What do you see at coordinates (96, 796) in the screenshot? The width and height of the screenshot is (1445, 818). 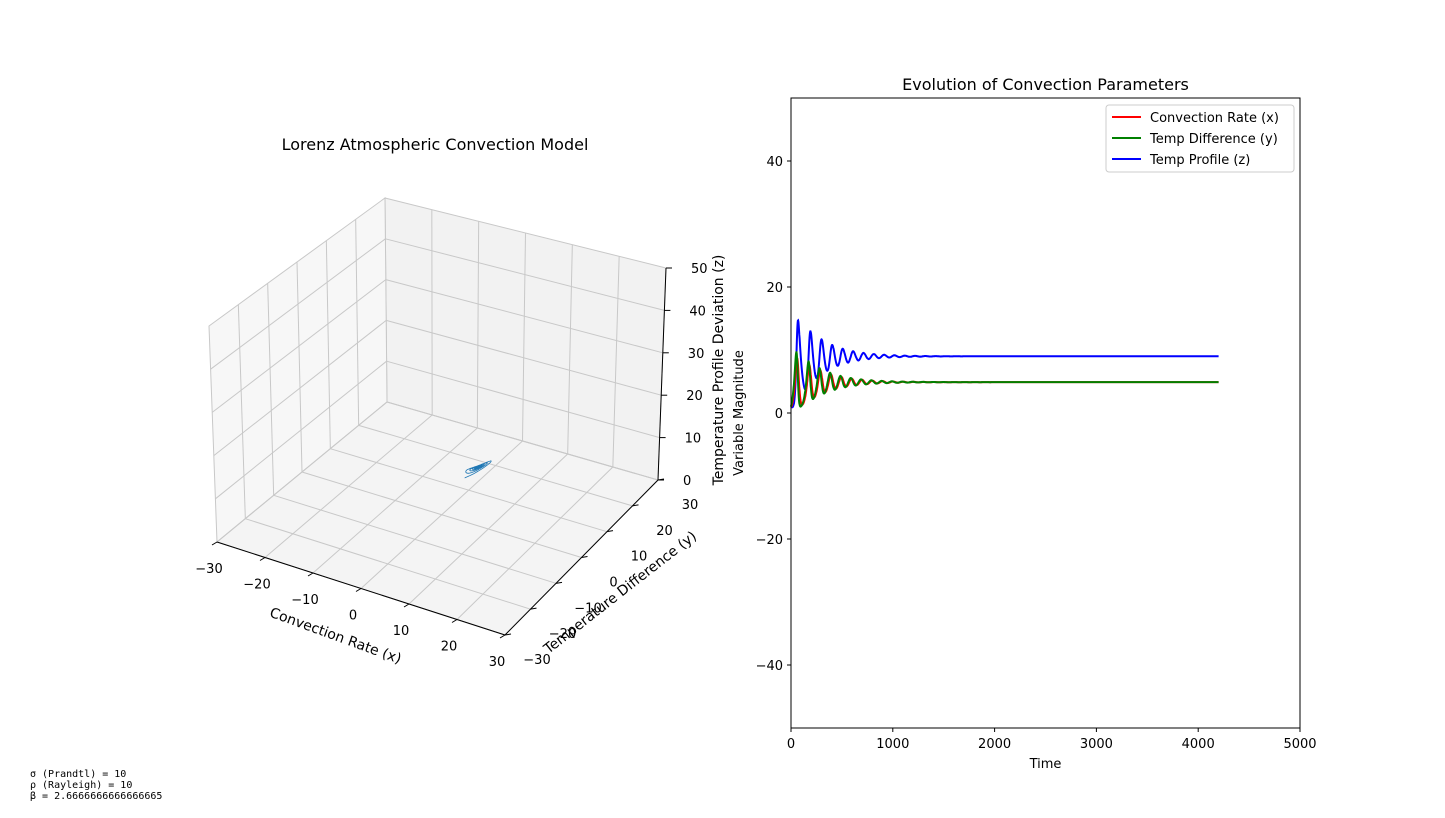 I see `beta-param: β = 2.6666666666666665` at bounding box center [96, 796].